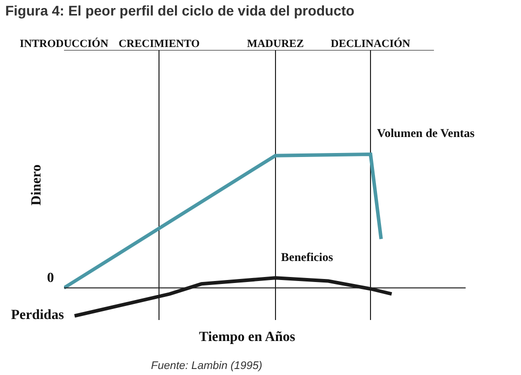 The height and width of the screenshot is (375, 521). Describe the element at coordinates (207, 366) in the screenshot. I see `source-note: Fuente: Lambin (1995)` at that location.